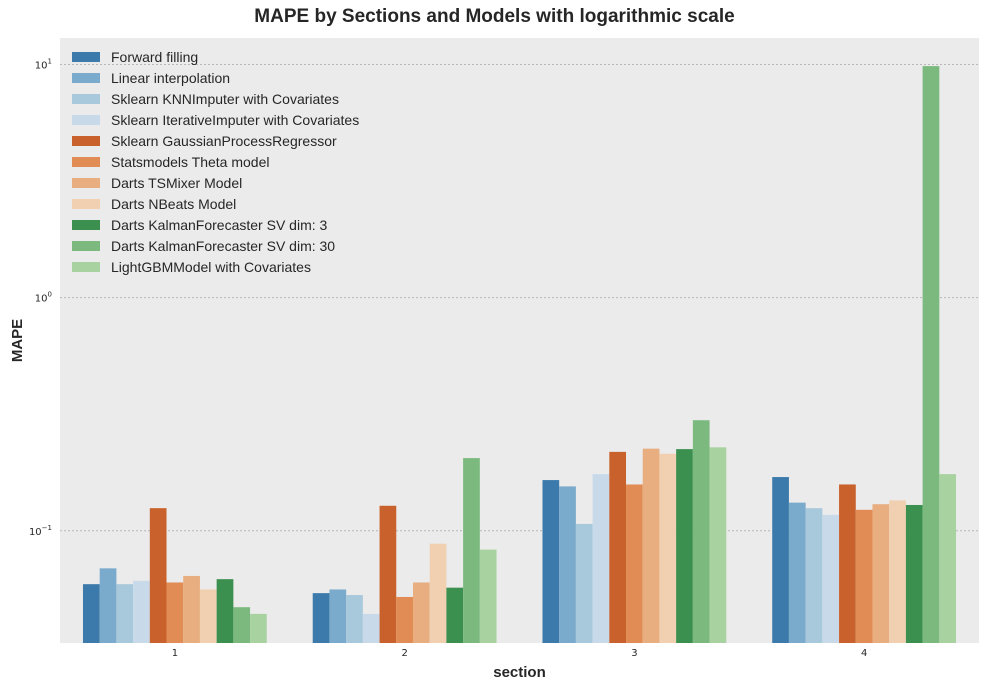 The height and width of the screenshot is (690, 989). I want to click on x-ticks: 1 2 3 4, so click(520, 653).